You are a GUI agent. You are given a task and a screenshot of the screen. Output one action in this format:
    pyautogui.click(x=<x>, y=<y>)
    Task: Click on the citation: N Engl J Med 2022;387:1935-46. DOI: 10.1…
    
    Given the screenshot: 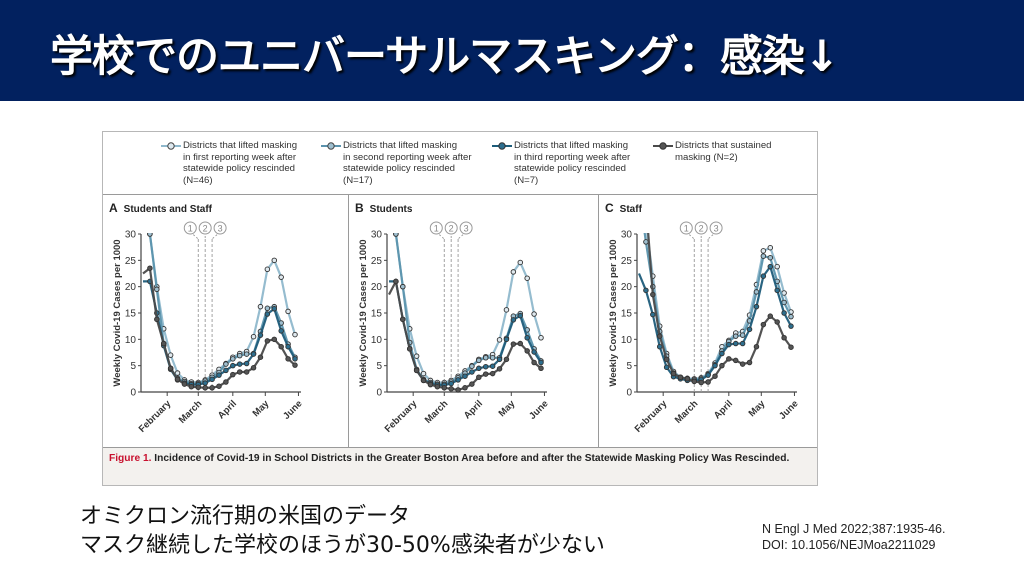 What is the action you would take?
    pyautogui.click(x=853, y=537)
    